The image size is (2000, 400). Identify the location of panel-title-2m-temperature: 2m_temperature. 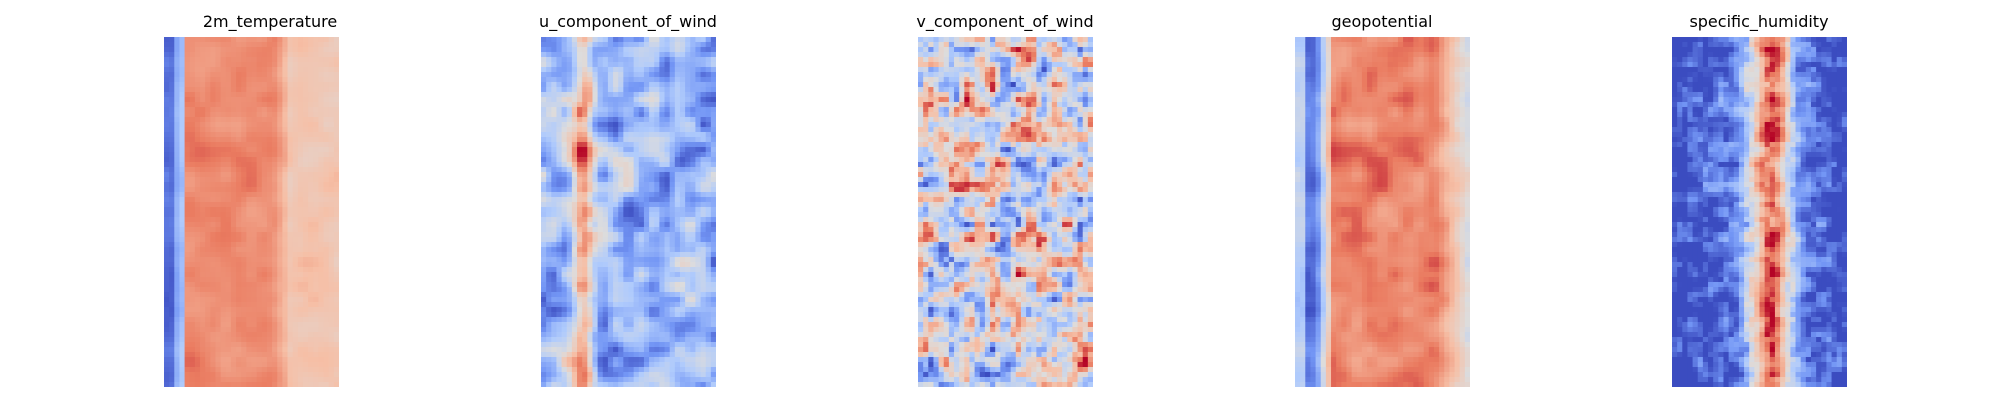
(270, 21).